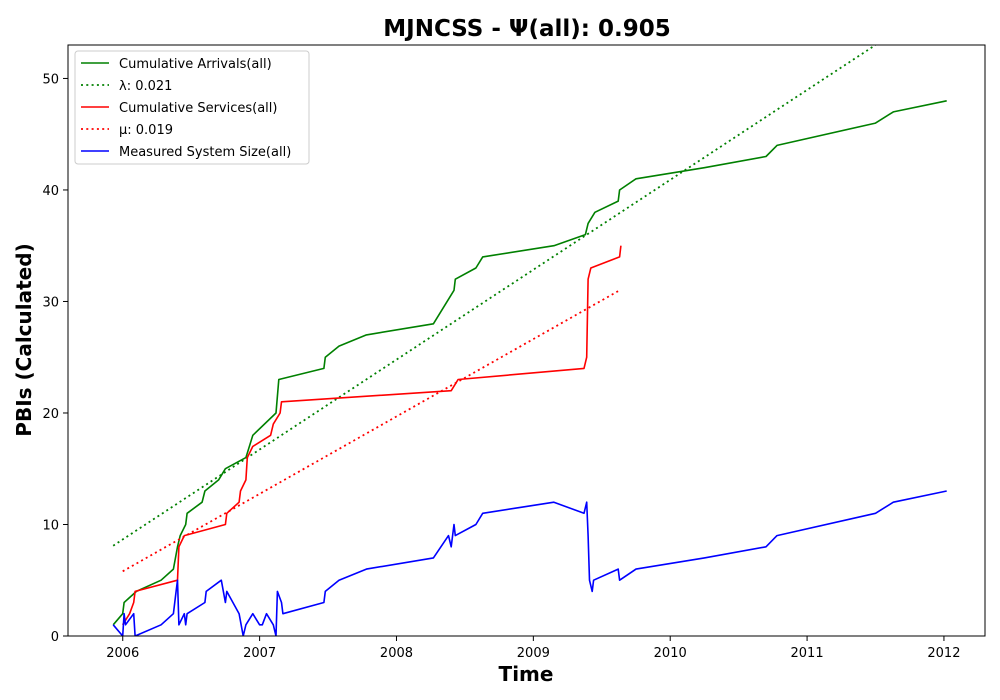  What do you see at coordinates (50, 414) in the screenshot?
I see `y-tick-label: 20` at bounding box center [50, 414].